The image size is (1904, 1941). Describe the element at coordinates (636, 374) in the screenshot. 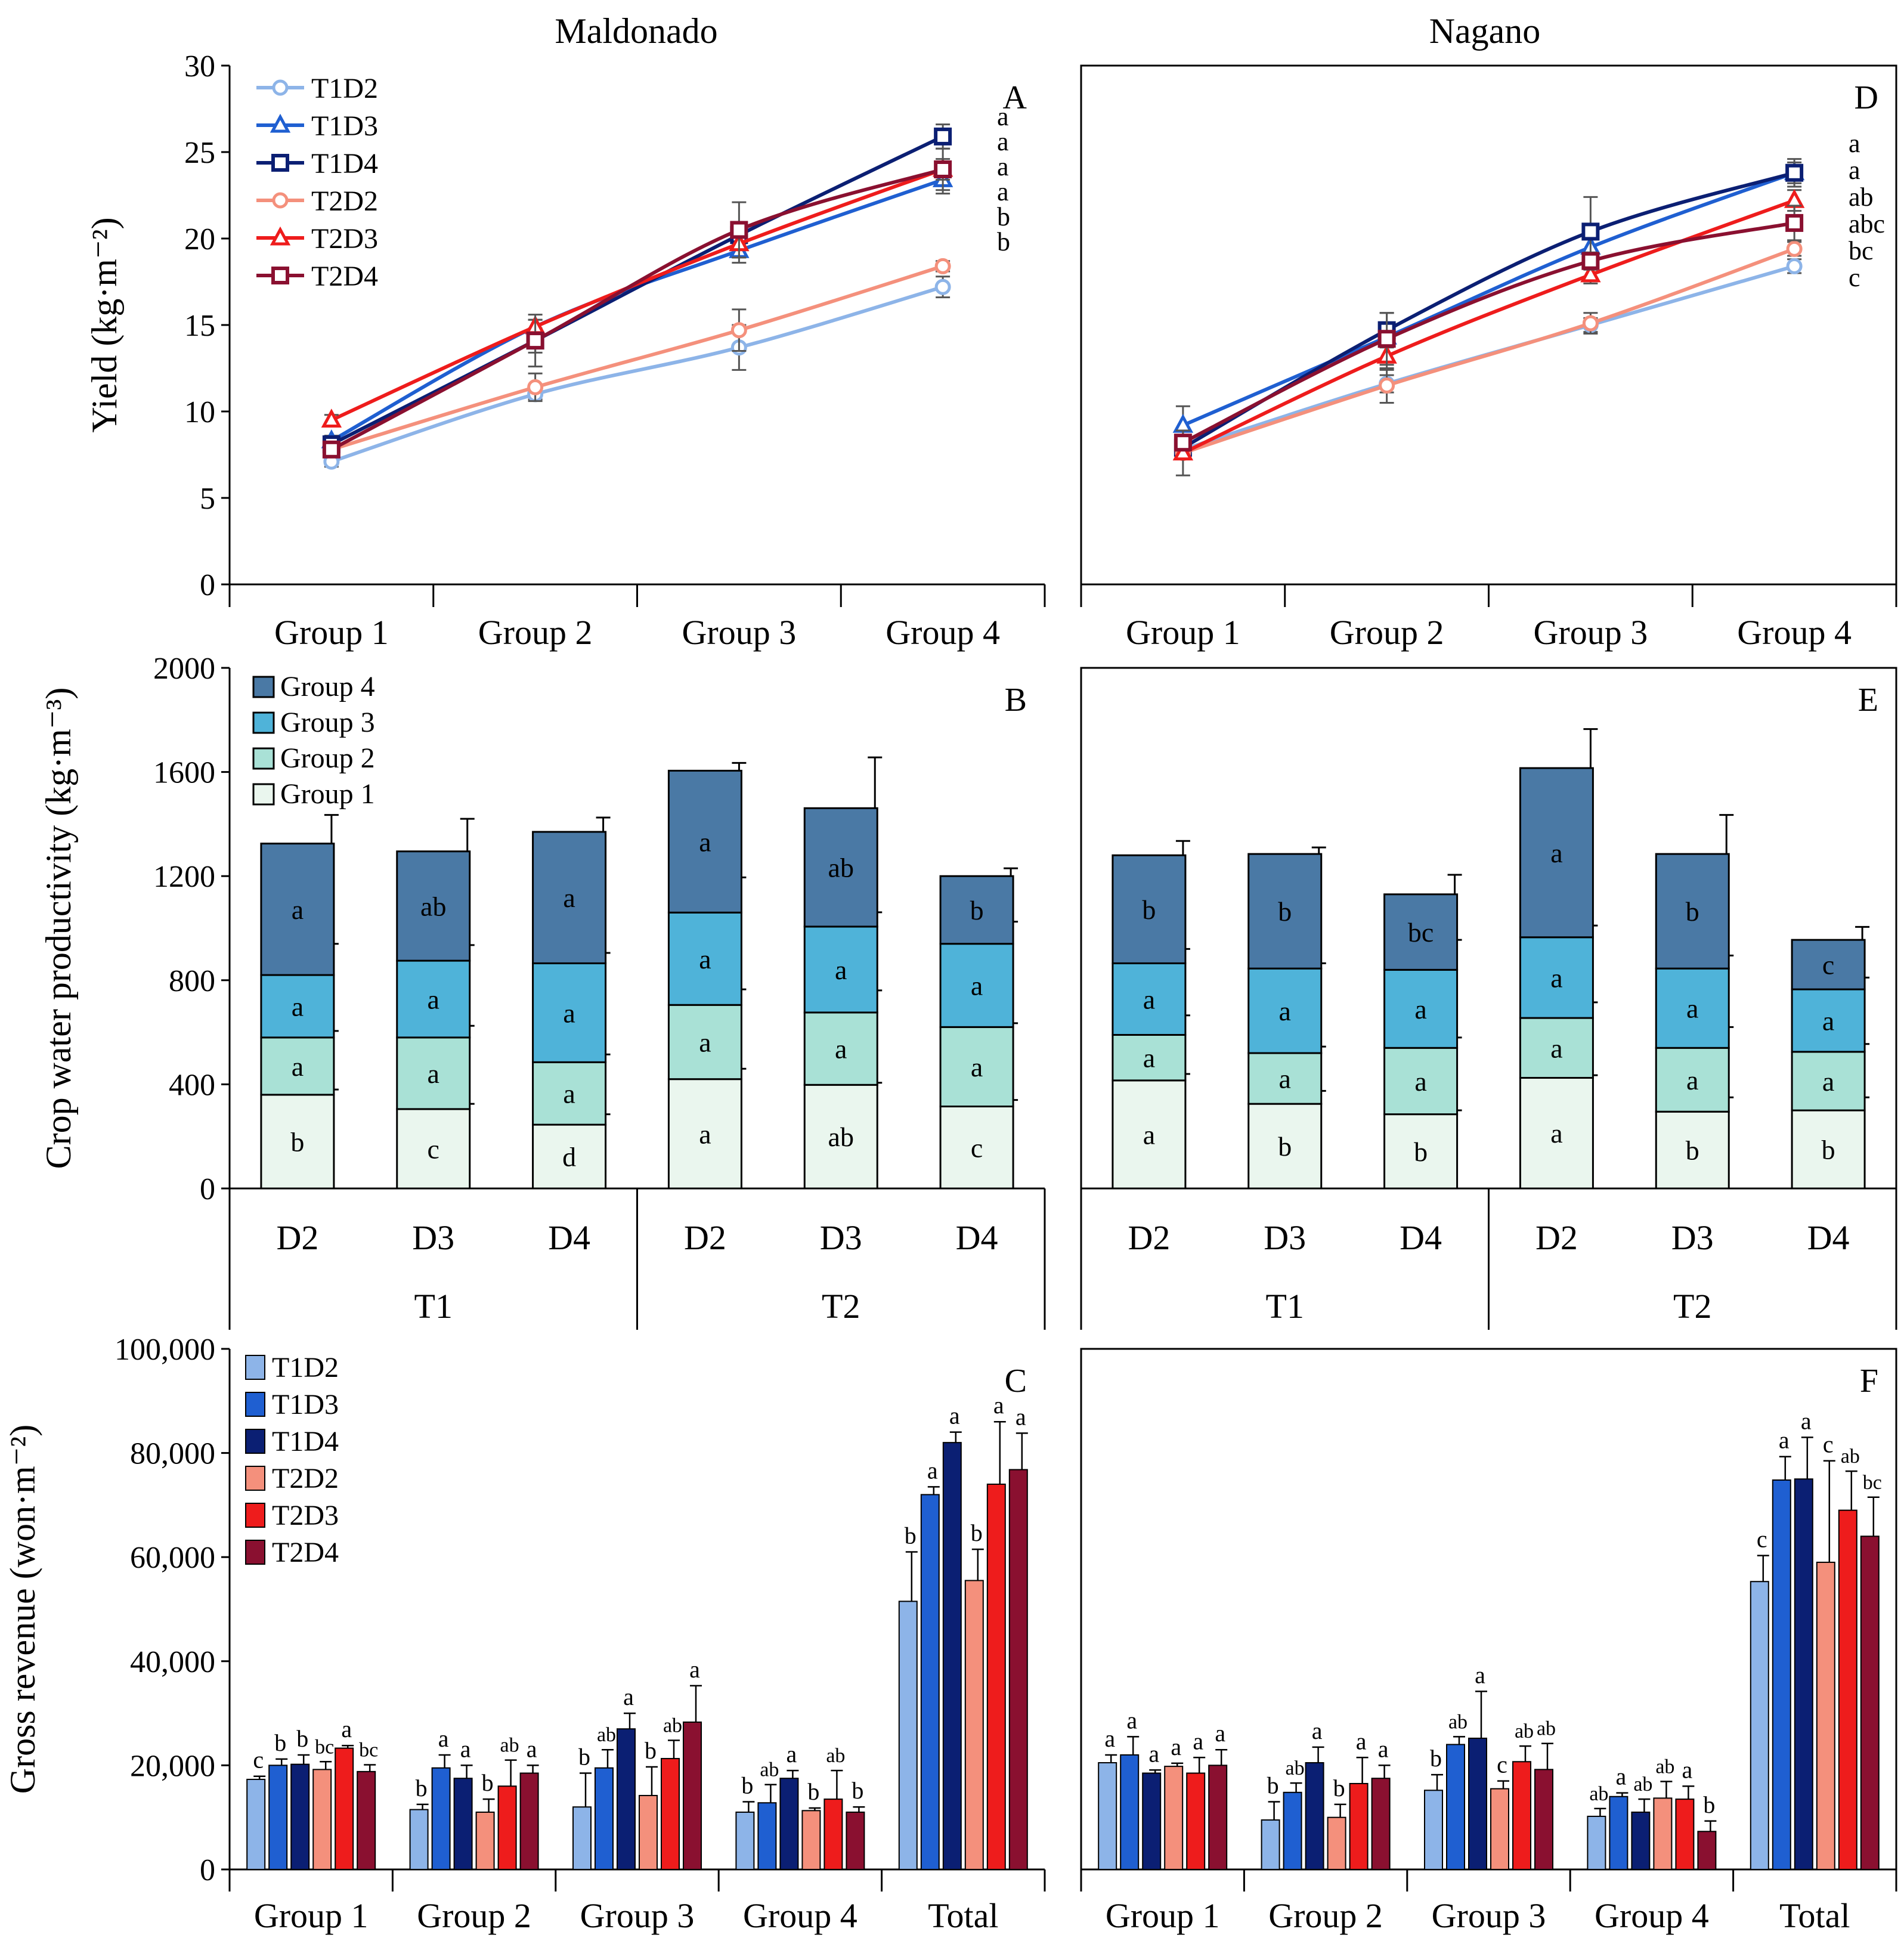

I see `series-line-t1d2` at that location.